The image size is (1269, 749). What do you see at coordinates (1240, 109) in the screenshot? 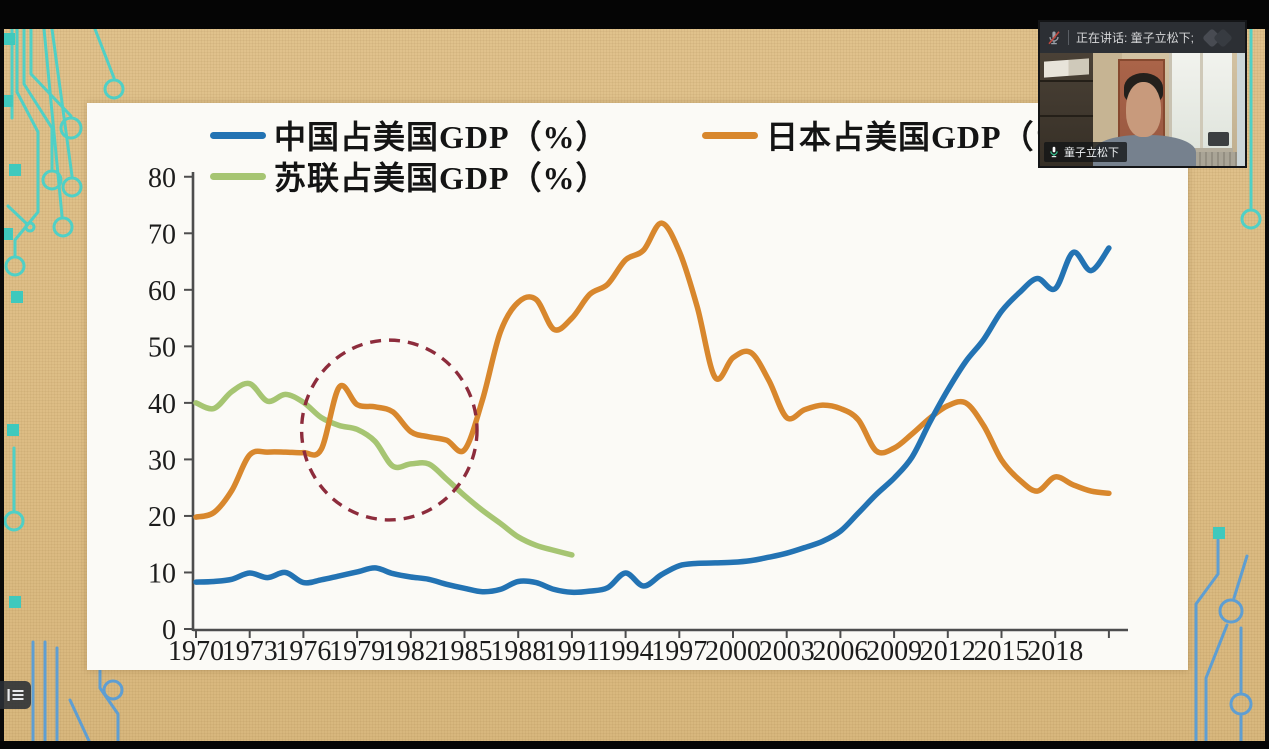
I see `wall-right-sliver` at bounding box center [1240, 109].